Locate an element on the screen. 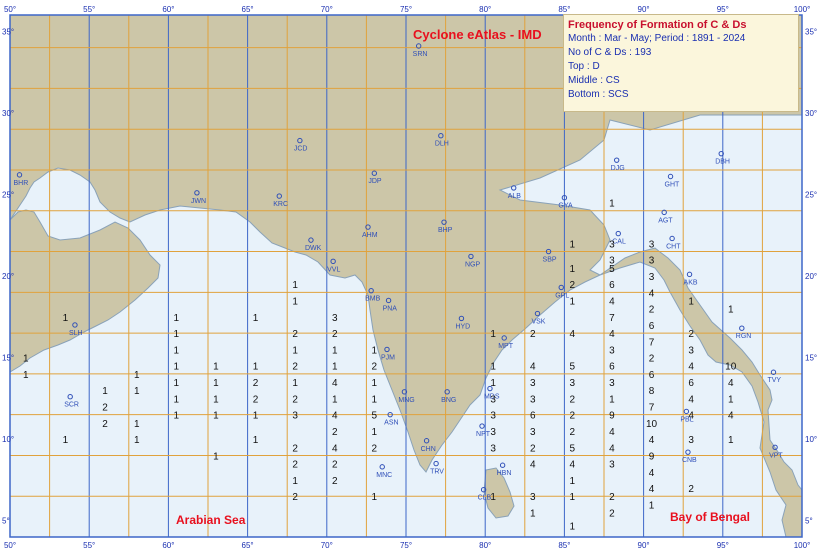 The height and width of the screenshot is (552, 818). city-label: AHM is located at coordinates (370, 235).